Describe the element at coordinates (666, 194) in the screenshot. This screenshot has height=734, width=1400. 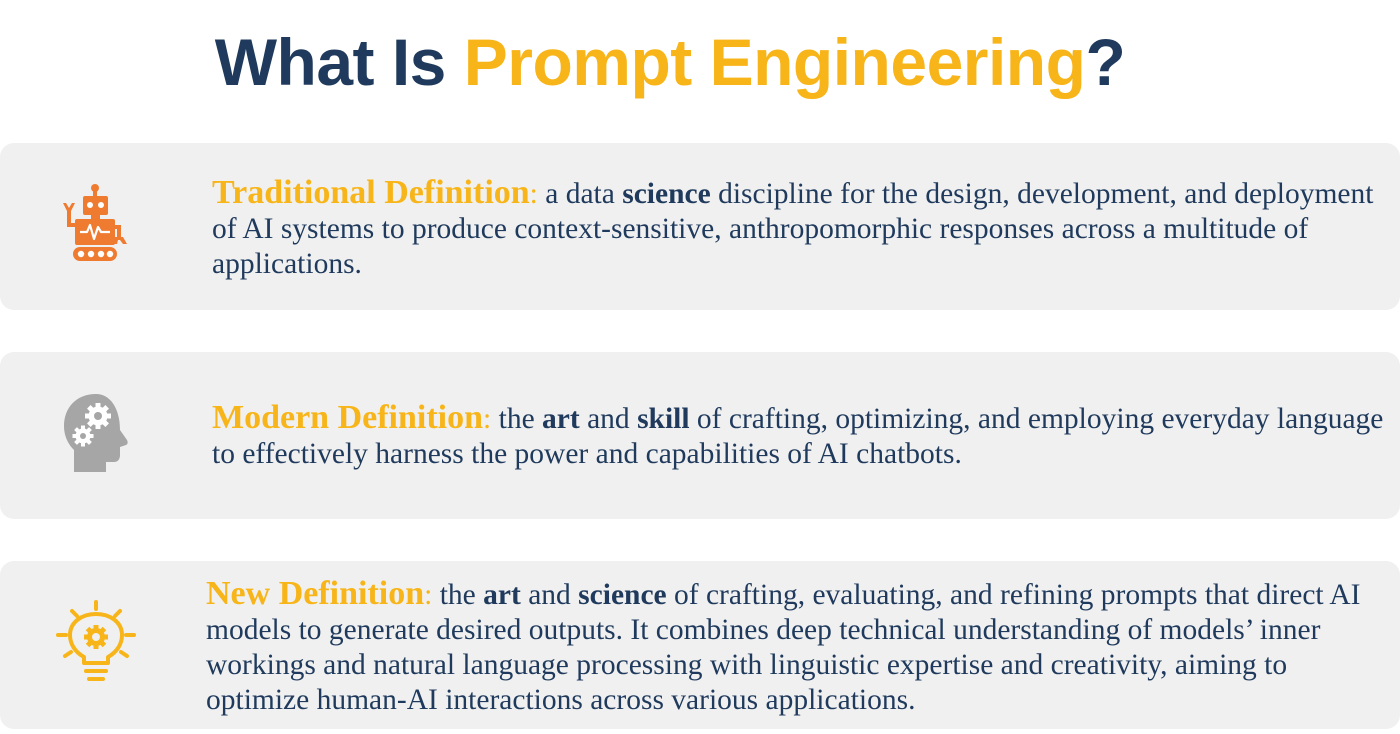
I see `traditional-definition-keyword-science: science` at that location.